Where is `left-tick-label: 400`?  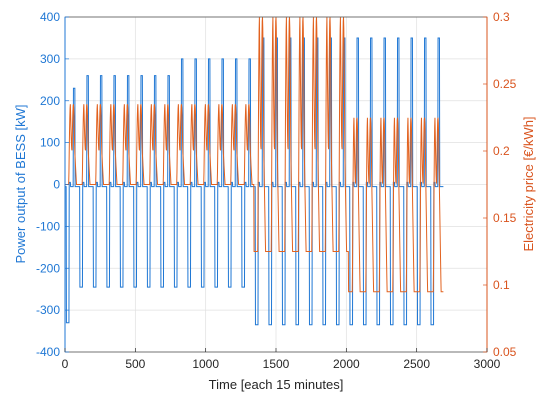
left-tick-label: 400 is located at coordinates (50, 17).